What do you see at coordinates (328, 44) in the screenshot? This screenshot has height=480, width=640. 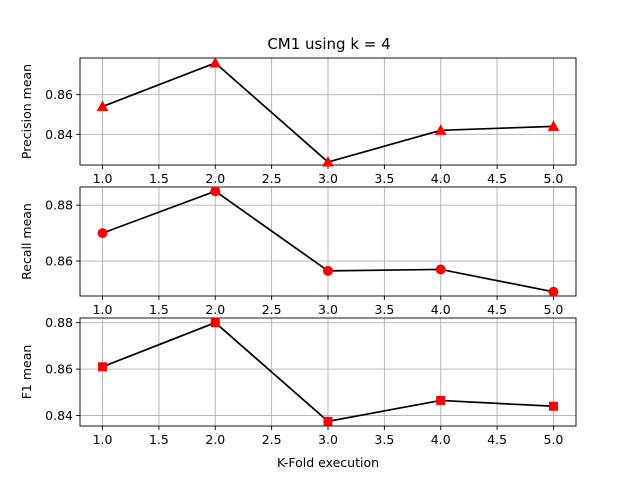 I see `chart-title: CM1 using k = 4` at bounding box center [328, 44].